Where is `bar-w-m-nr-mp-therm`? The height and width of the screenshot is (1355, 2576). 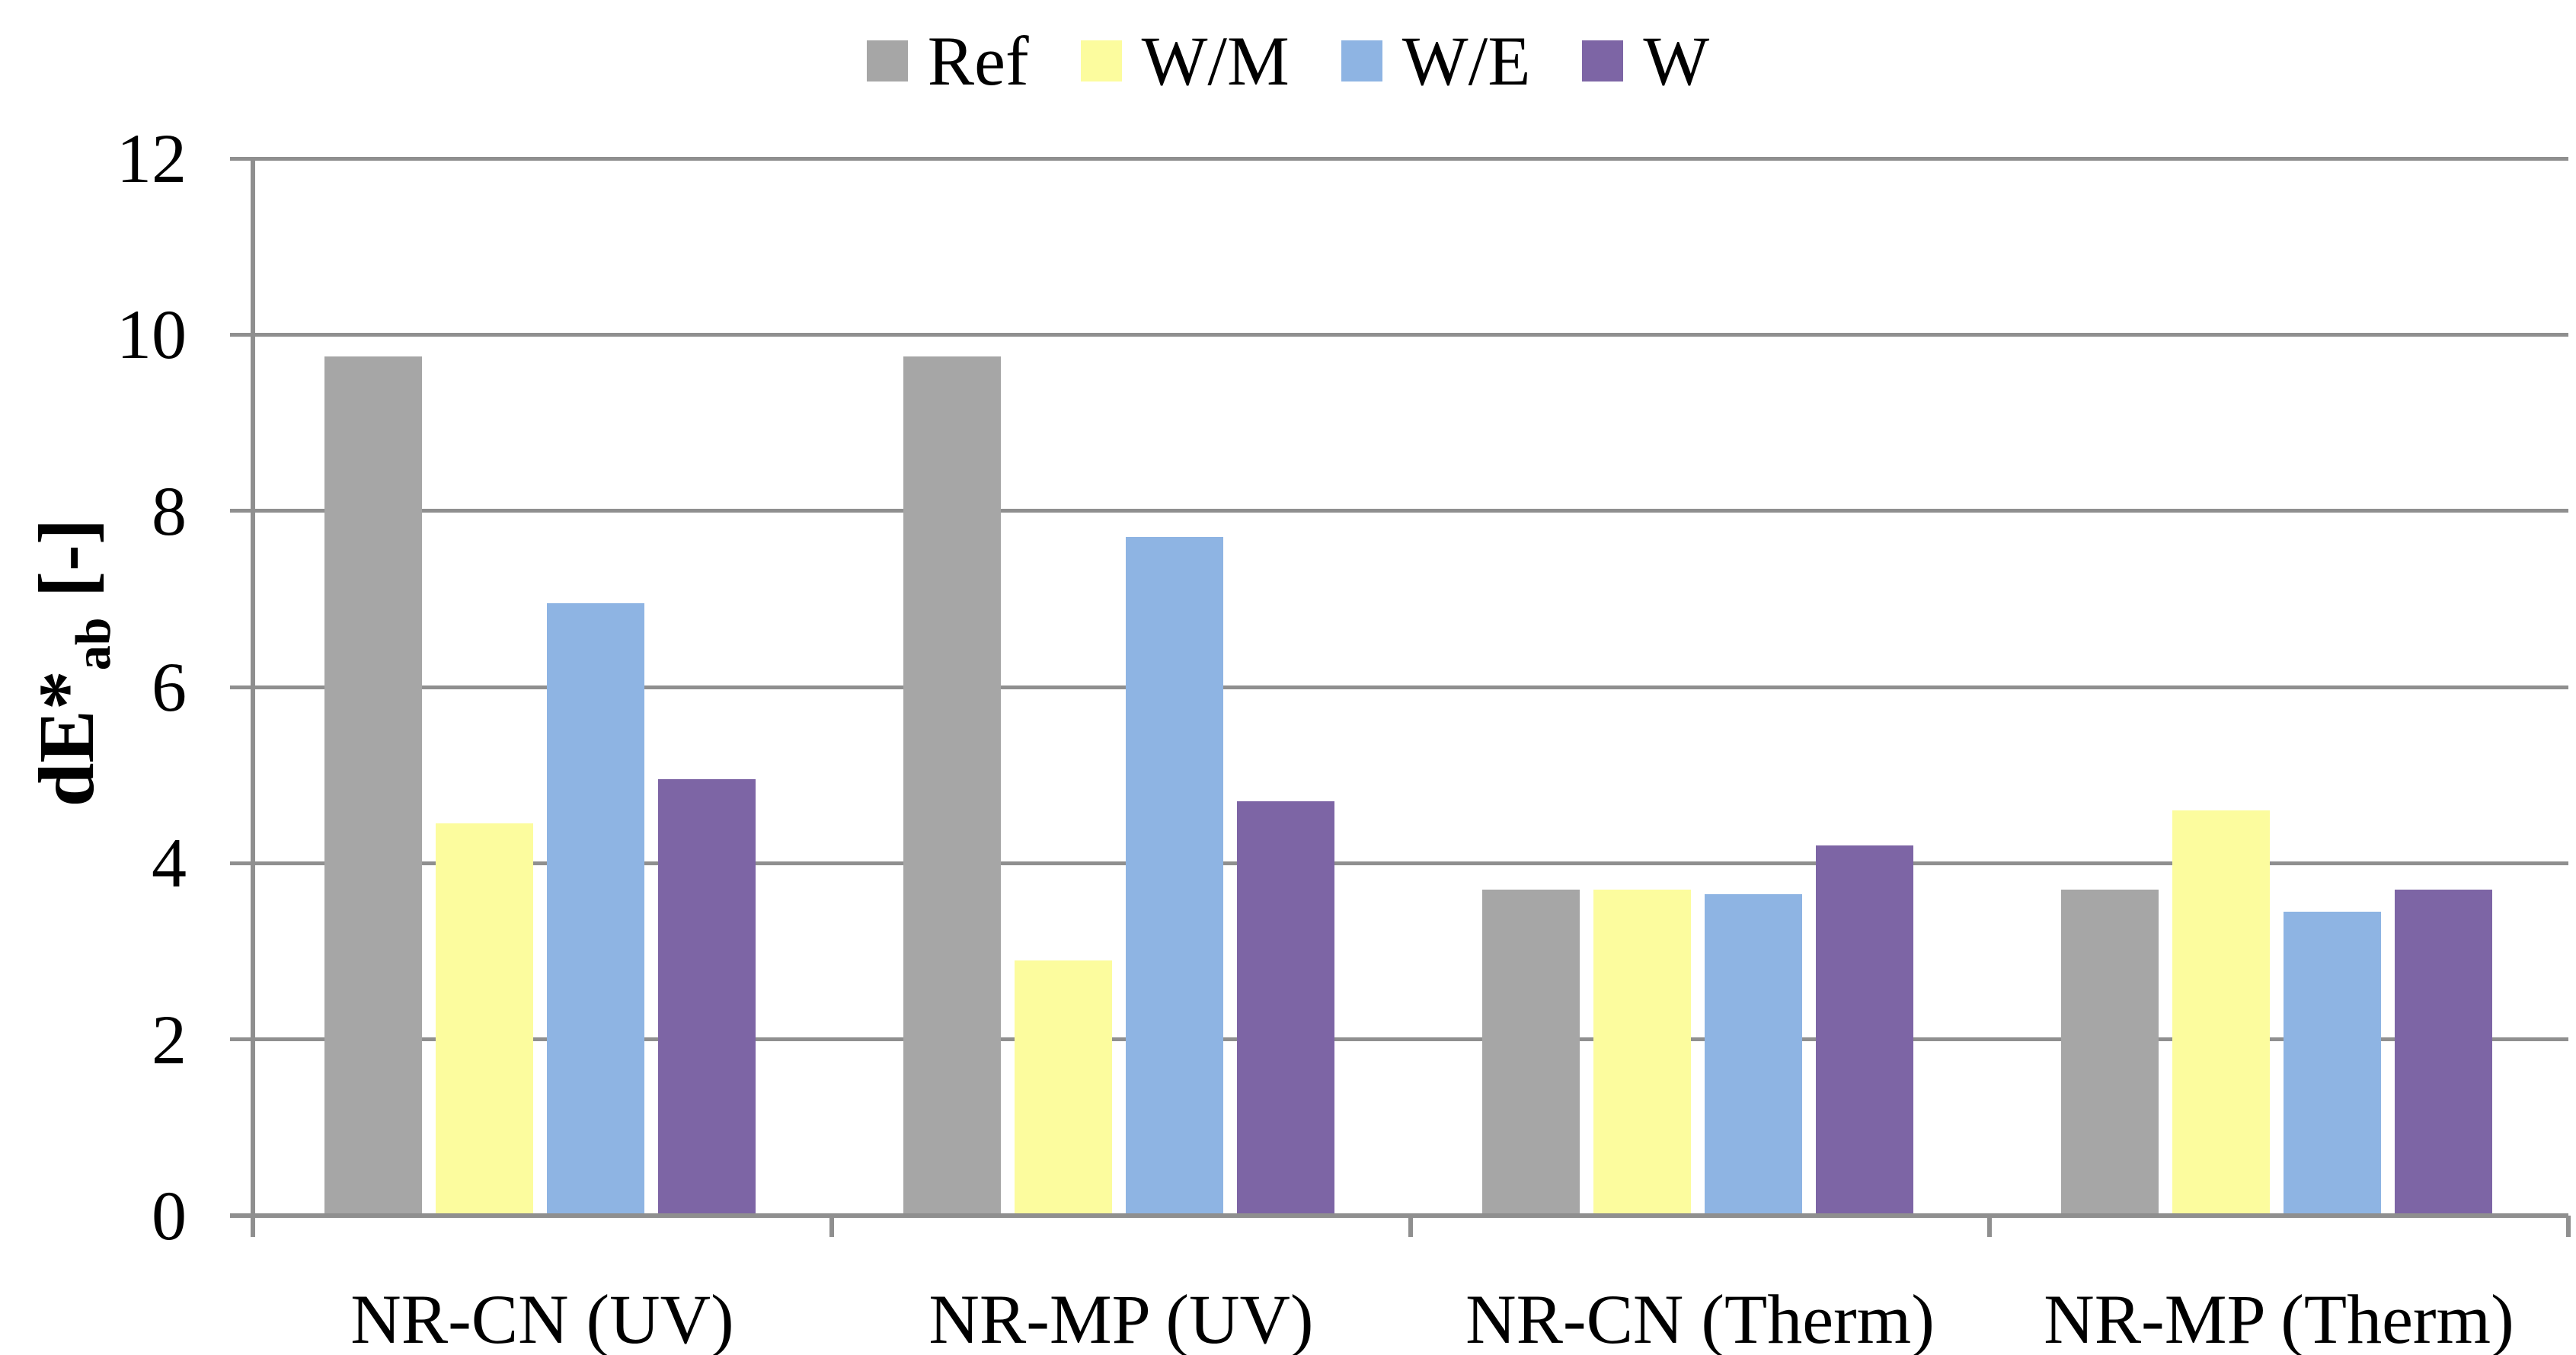 bar-w-m-nr-mp-therm is located at coordinates (2221, 1013).